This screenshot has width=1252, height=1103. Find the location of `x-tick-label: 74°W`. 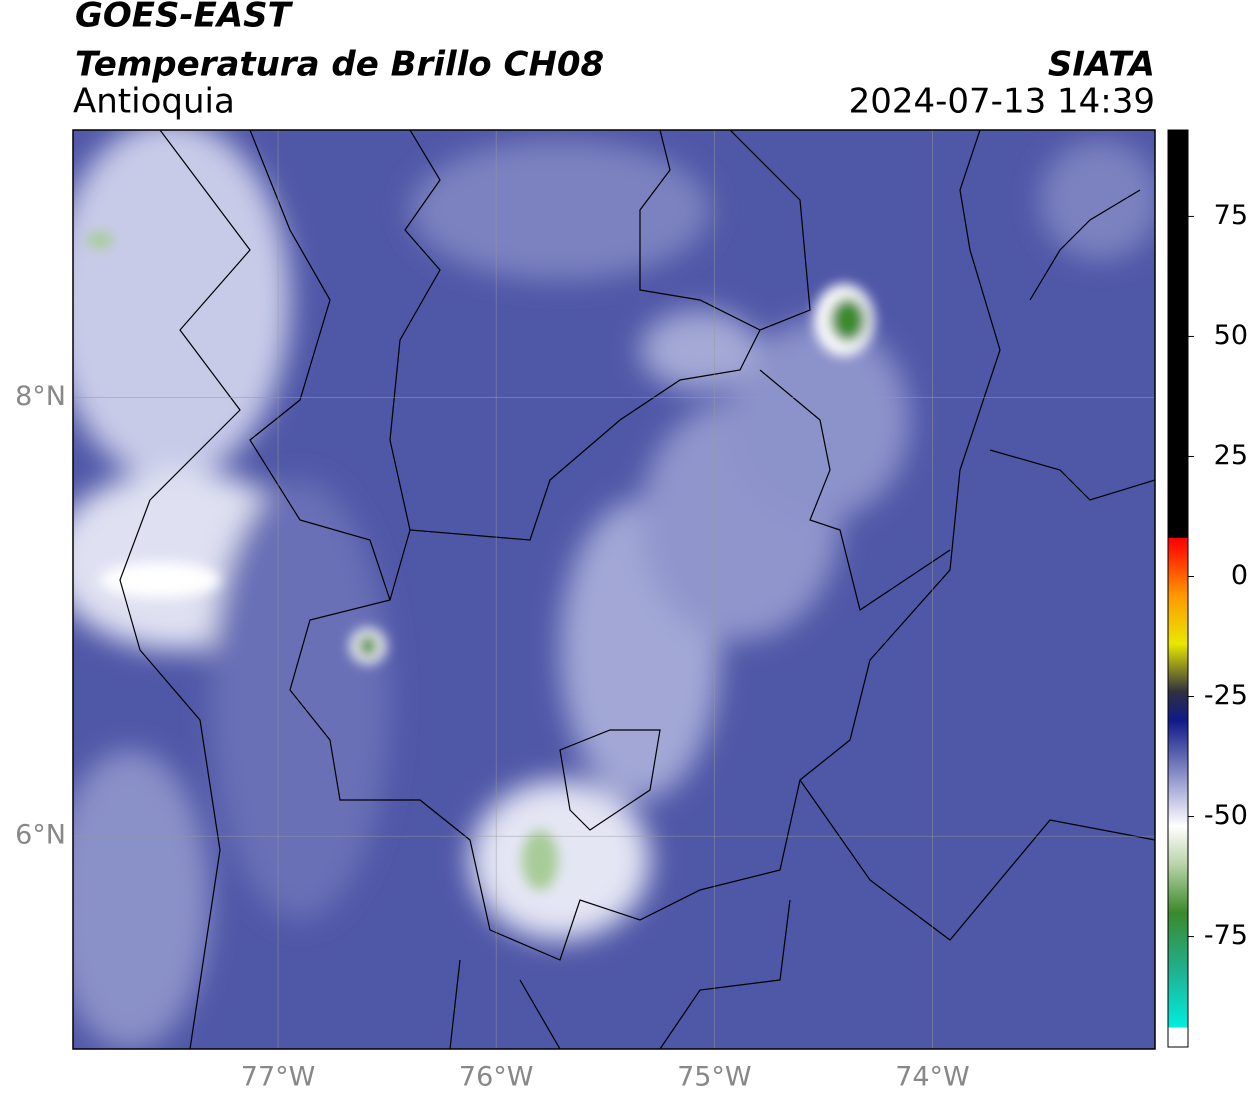

x-tick-label: 74°W is located at coordinates (932, 1077).